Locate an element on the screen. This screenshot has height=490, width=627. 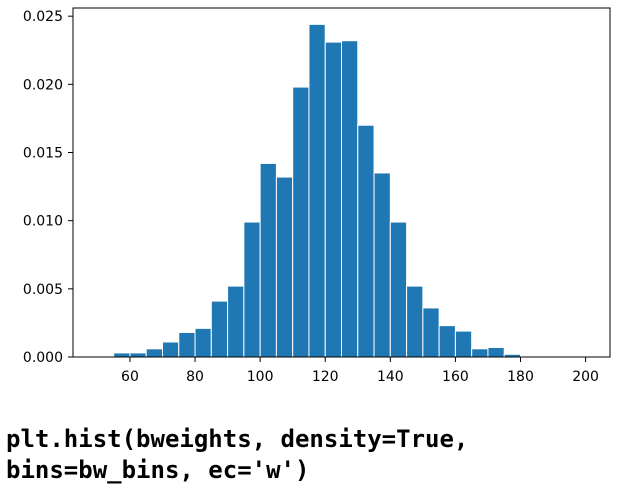
code-caption-line-1: plt.hist(bweights, density=True, is located at coordinates (237, 439).